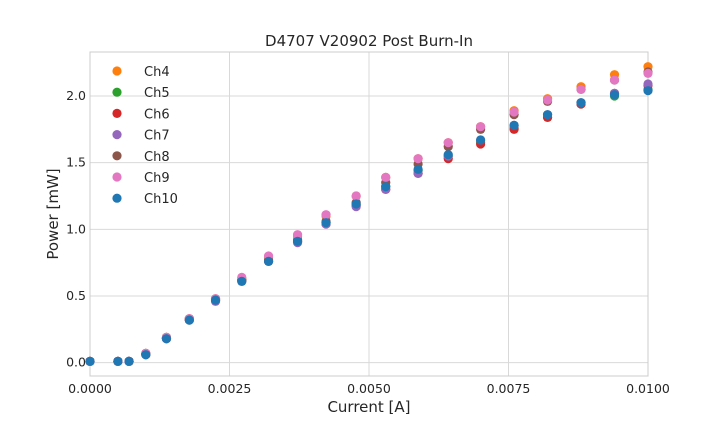 Image resolution: width=720 pixels, height=432 pixels. I want to click on x-tick-label: 0.0075, so click(509, 388).